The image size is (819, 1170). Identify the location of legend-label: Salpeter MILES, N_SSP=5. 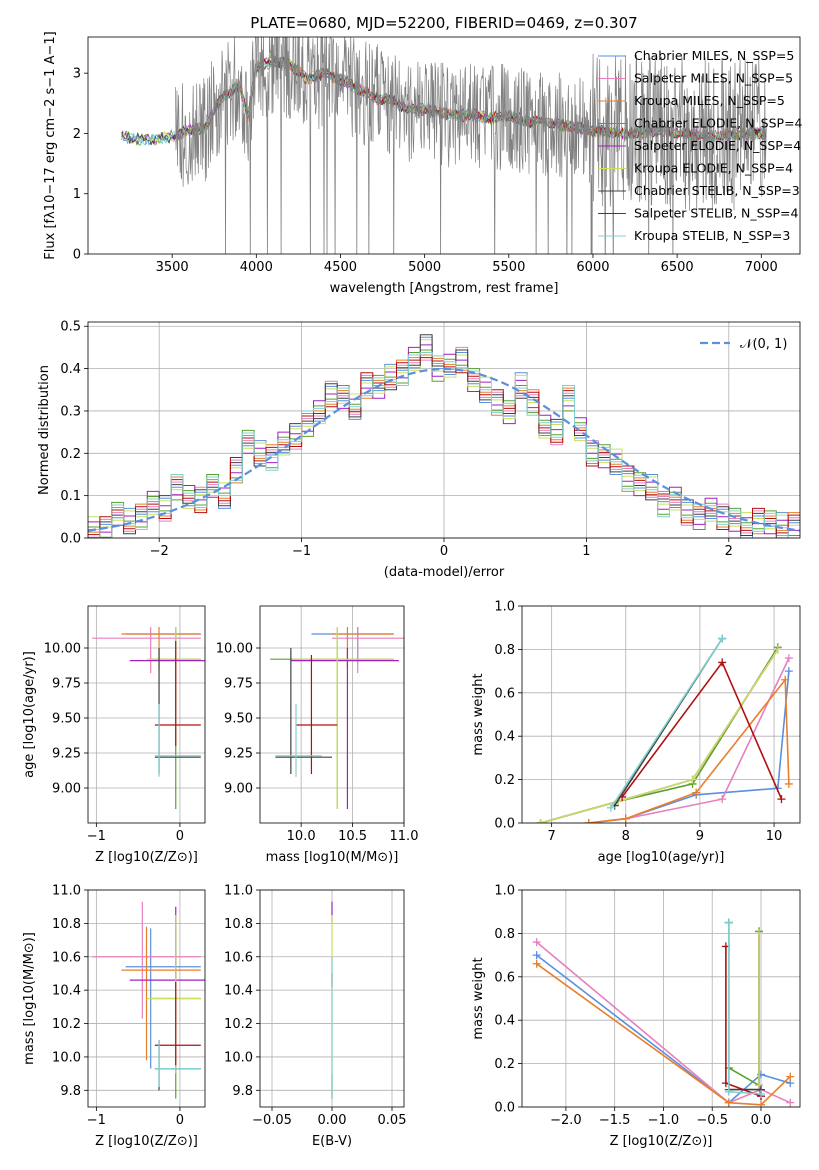
(713, 78).